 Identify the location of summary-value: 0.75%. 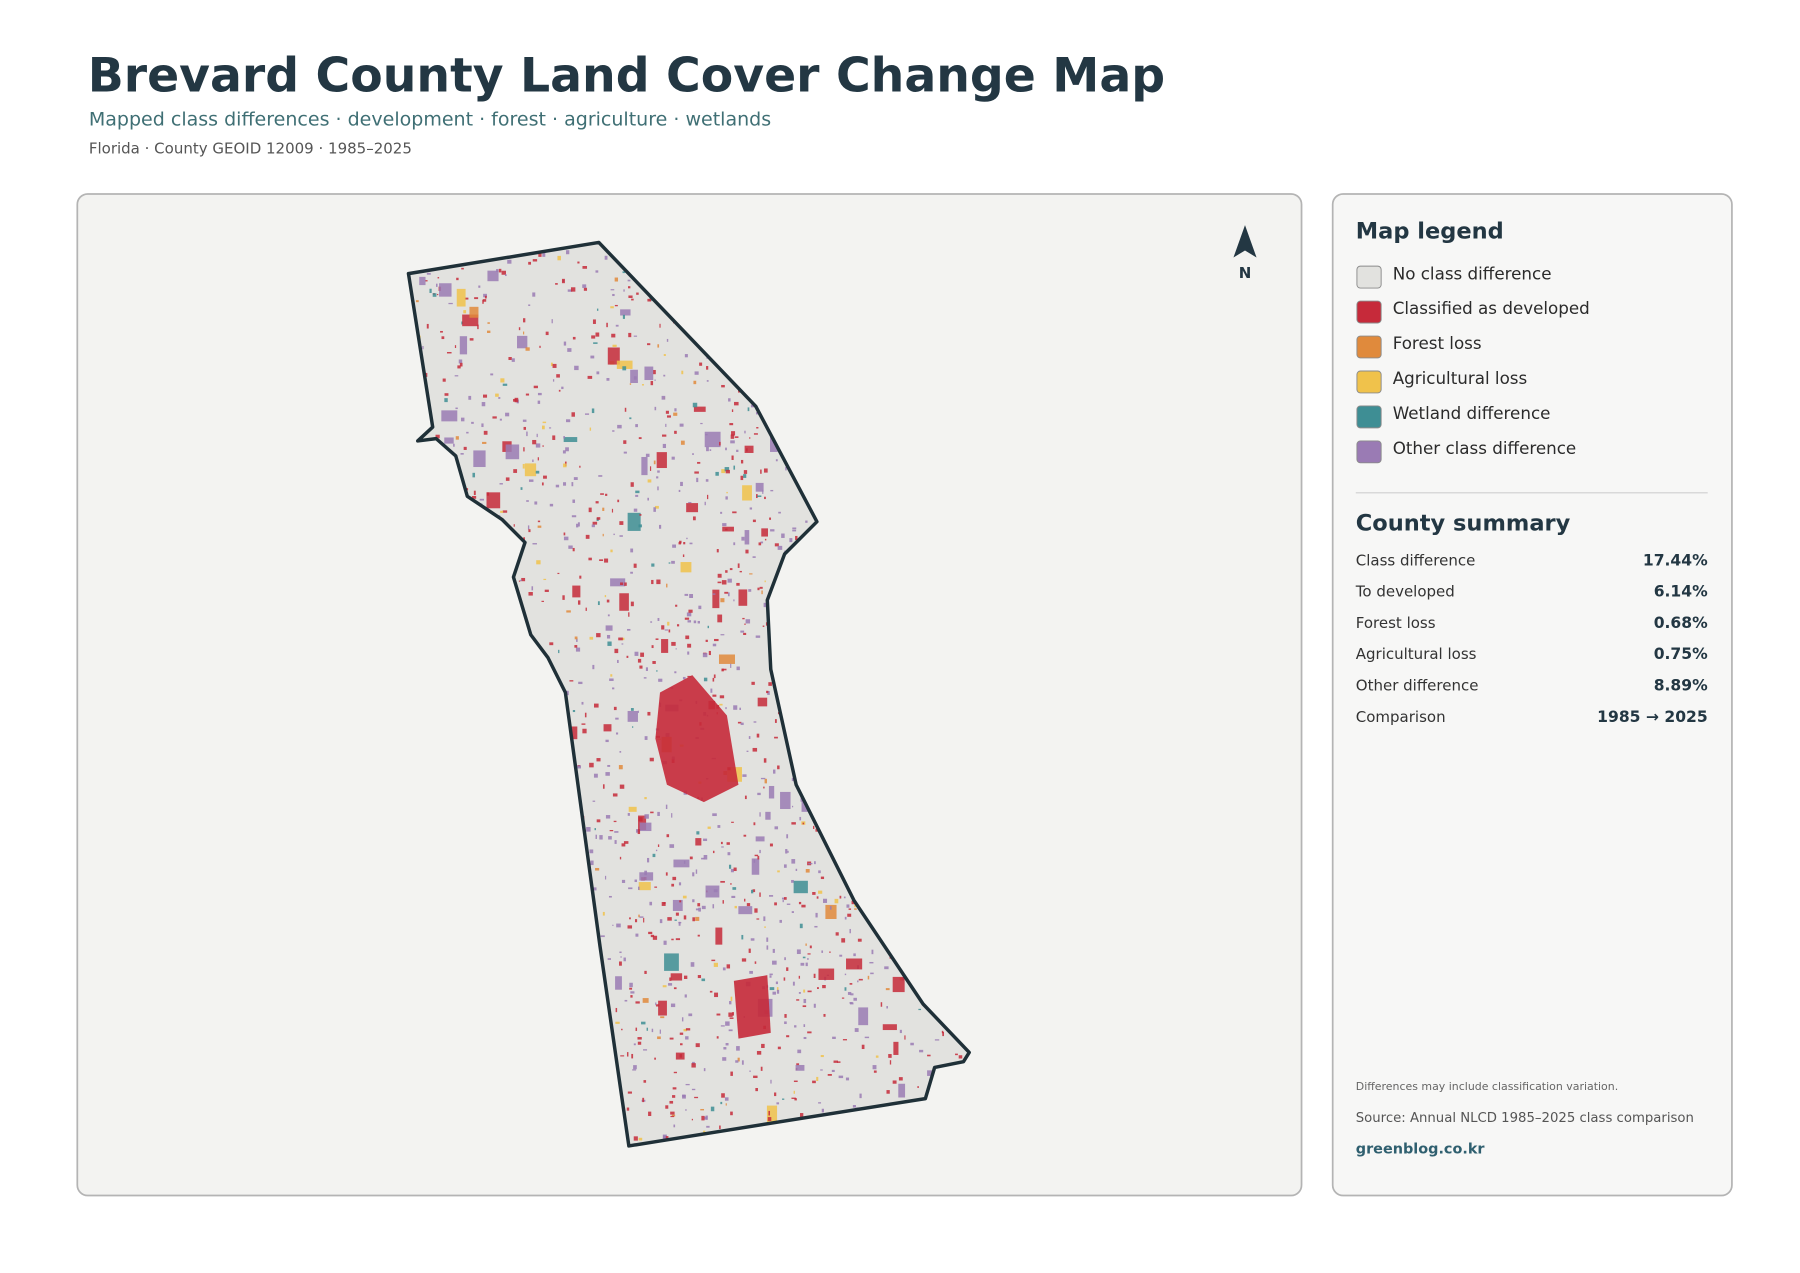
(1681, 654).